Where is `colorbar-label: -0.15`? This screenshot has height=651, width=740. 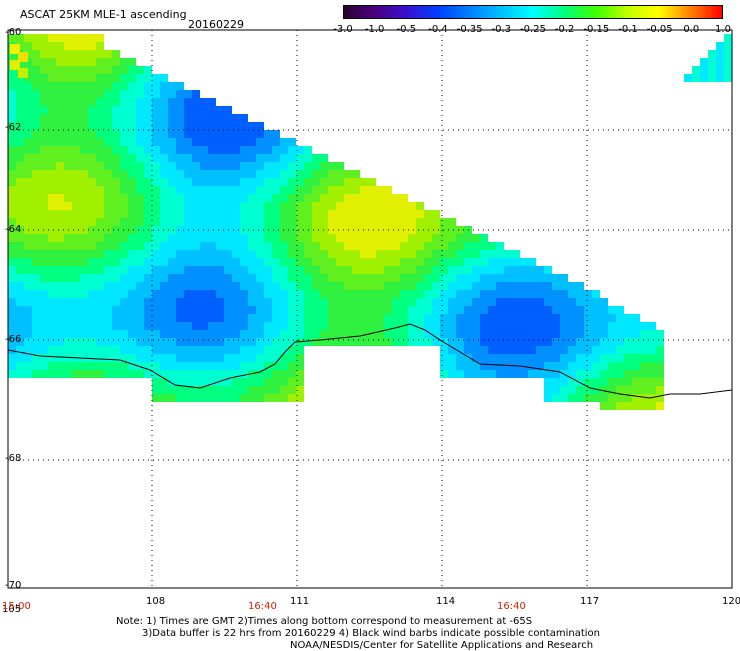
colorbar-label: -0.15 is located at coordinates (596, 29).